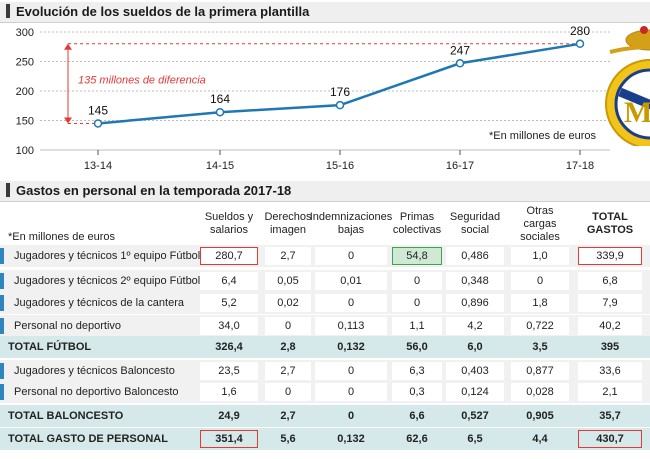 The image size is (650, 459). Describe the element at coordinates (142, 81) in the screenshot. I see `difference-annotation: 135 millones de diferencia` at that location.